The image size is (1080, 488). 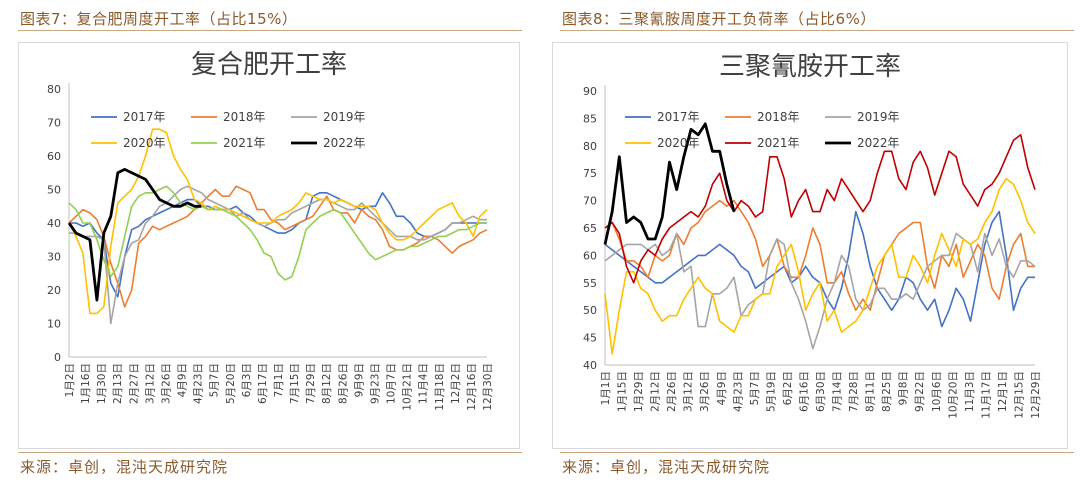 I want to click on series-line-2017年, so click(x=278, y=245).